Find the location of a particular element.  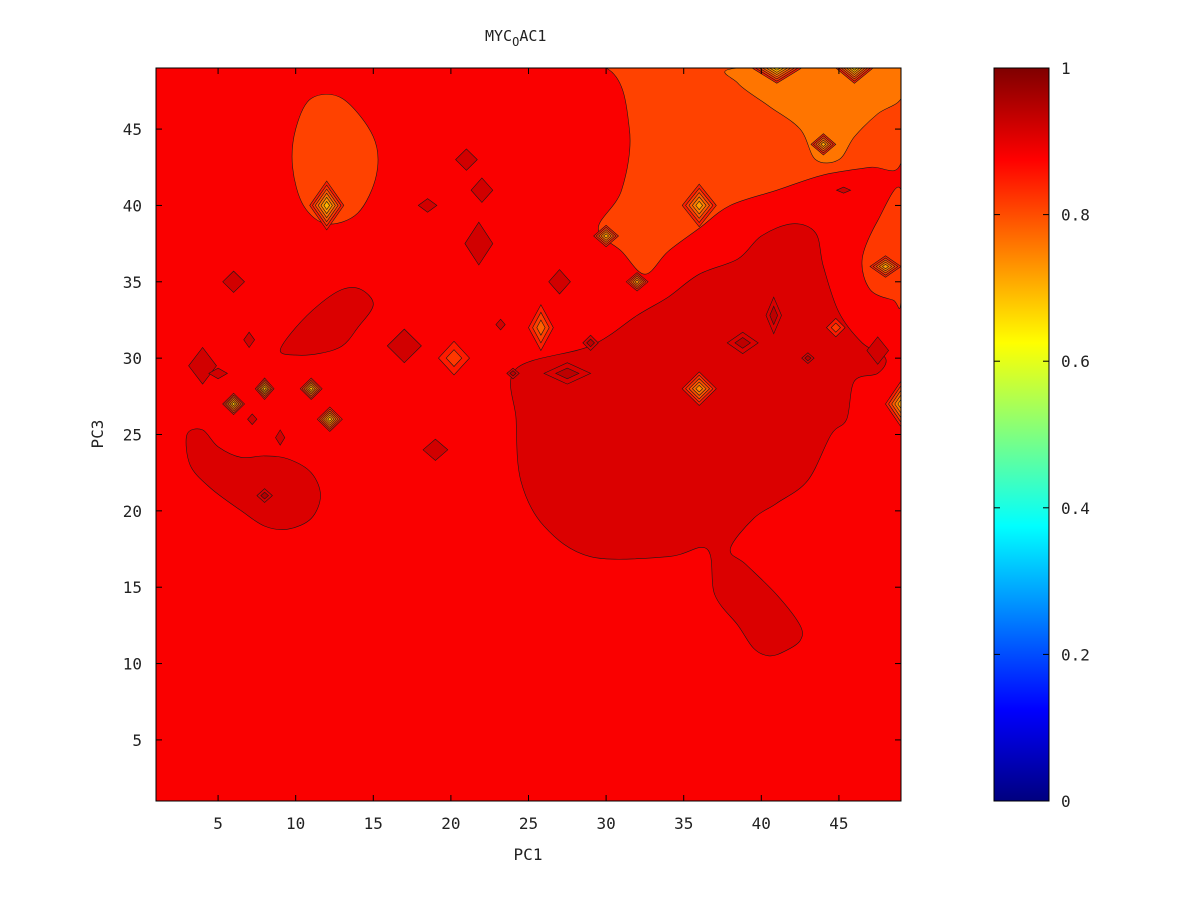

chart-title: MYCOAC1 is located at coordinates (515, 38).